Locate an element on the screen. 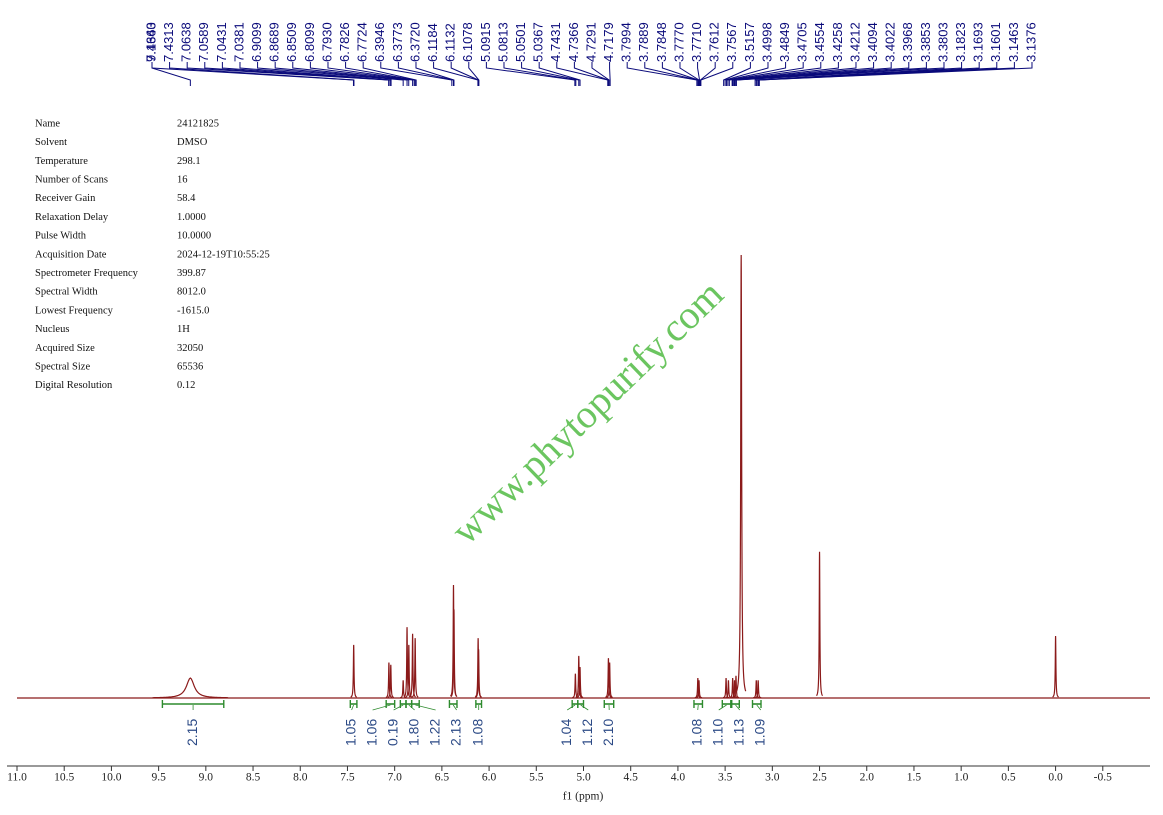 The height and width of the screenshot is (815, 1163). peak-label: 3.1823 is located at coordinates (960, 42).